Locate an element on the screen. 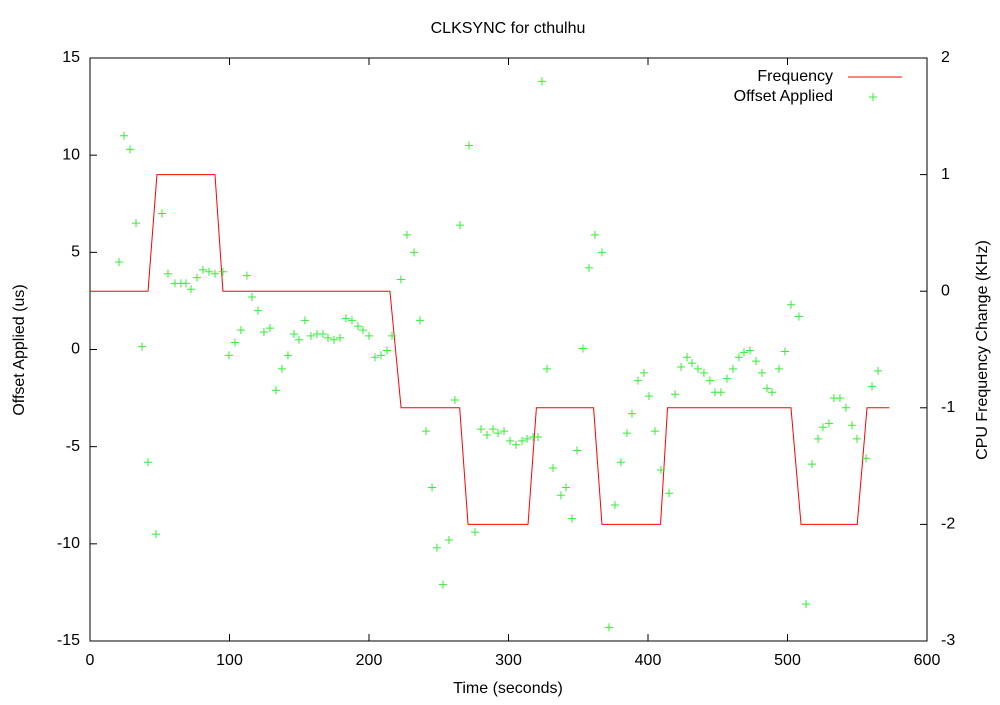 The image size is (1000, 705). x-tick-label: 400 is located at coordinates (648, 660).